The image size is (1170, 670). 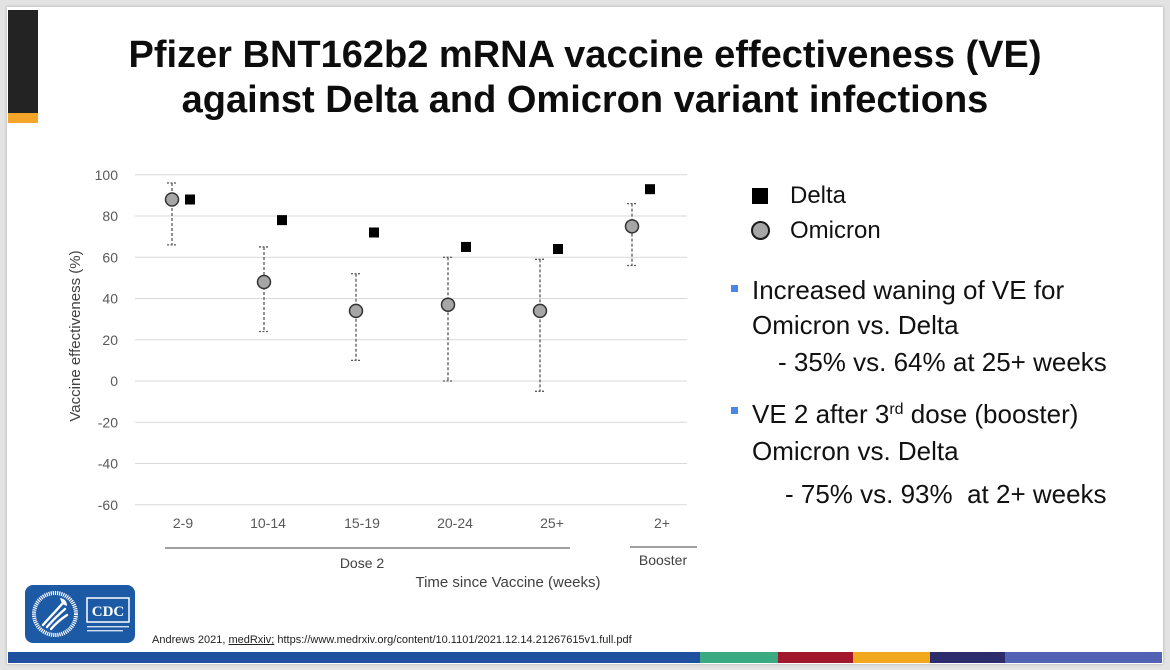 What do you see at coordinates (835, 230) in the screenshot?
I see `legend-label-omicron: Omicron` at bounding box center [835, 230].